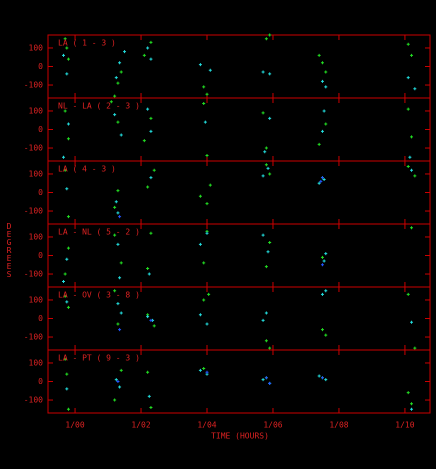 Image resolution: width=436 pixels, height=469 pixels. Describe the element at coordinates (99, 358) in the screenshot. I see `panel-label: LA - PT ( 9 - 3 )` at that location.